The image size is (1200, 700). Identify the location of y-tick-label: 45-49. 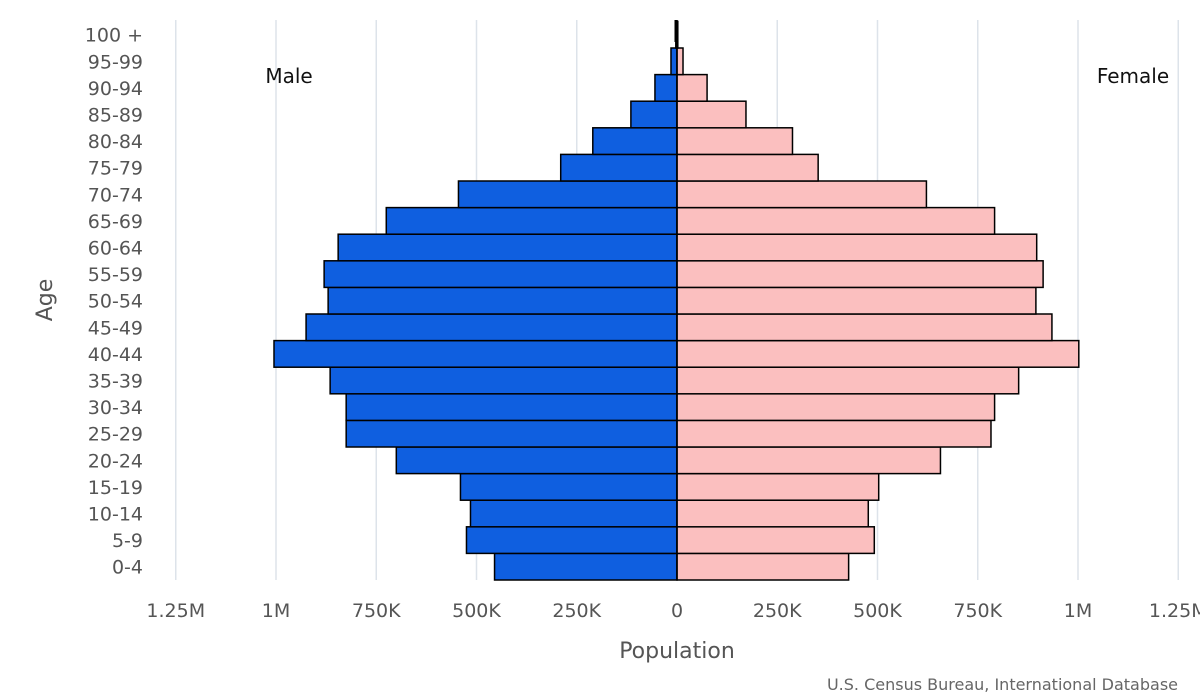
(115, 328).